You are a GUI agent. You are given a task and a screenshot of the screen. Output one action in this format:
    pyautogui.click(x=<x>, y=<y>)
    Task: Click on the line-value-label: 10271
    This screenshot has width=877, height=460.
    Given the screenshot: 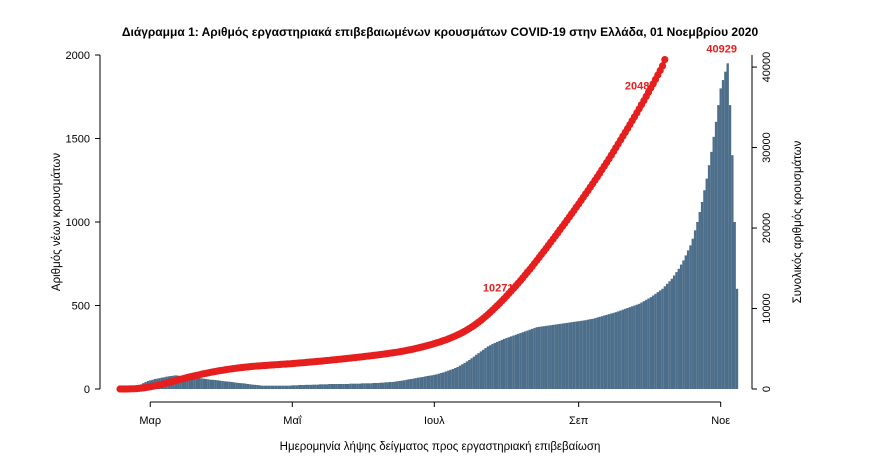 What is the action you would take?
    pyautogui.click(x=498, y=289)
    